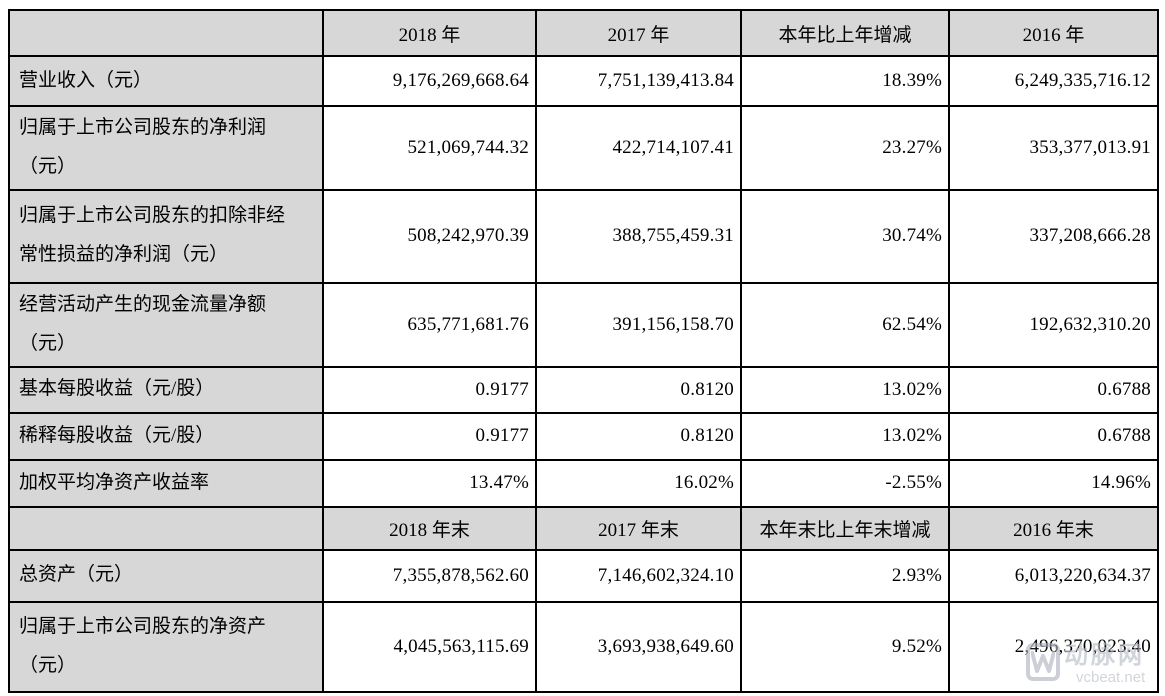 This screenshot has width=1165, height=696. What do you see at coordinates (429, 646) in the screenshot?
I see `cell-2018: 4,045,563,115.69` at bounding box center [429, 646].